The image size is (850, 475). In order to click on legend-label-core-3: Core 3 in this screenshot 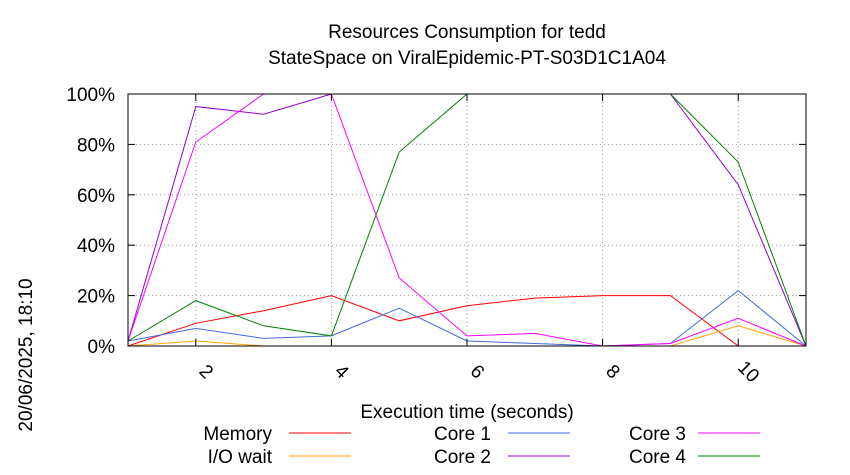, I will do `click(657, 434)`.